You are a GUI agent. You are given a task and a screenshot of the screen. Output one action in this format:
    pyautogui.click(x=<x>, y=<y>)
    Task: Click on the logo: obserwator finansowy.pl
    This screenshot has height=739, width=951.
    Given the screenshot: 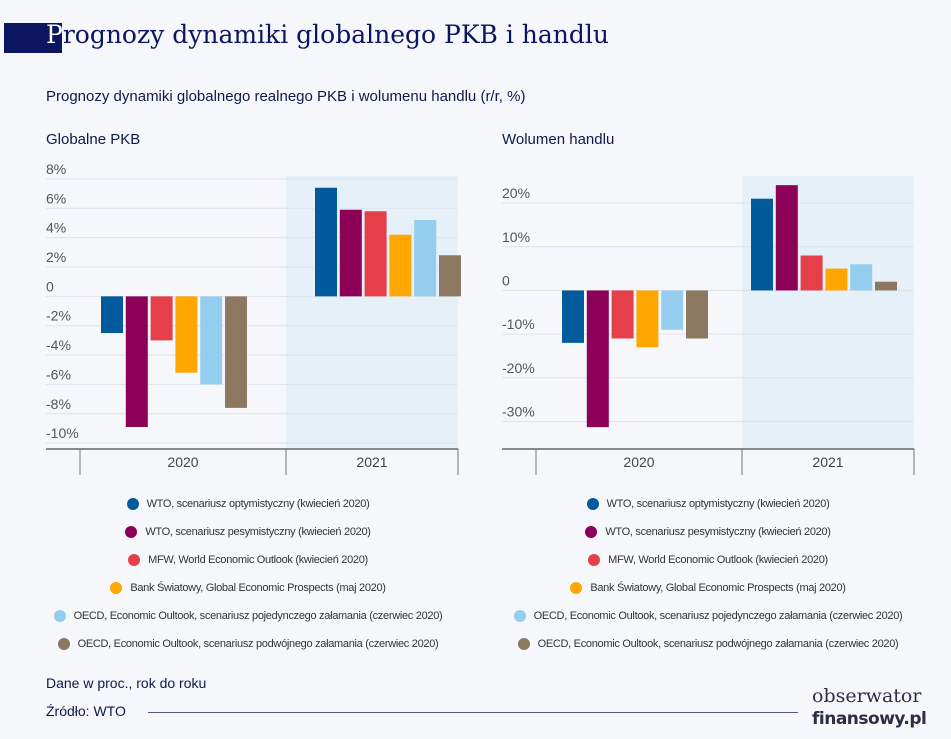 What is the action you would take?
    pyautogui.click(x=869, y=707)
    